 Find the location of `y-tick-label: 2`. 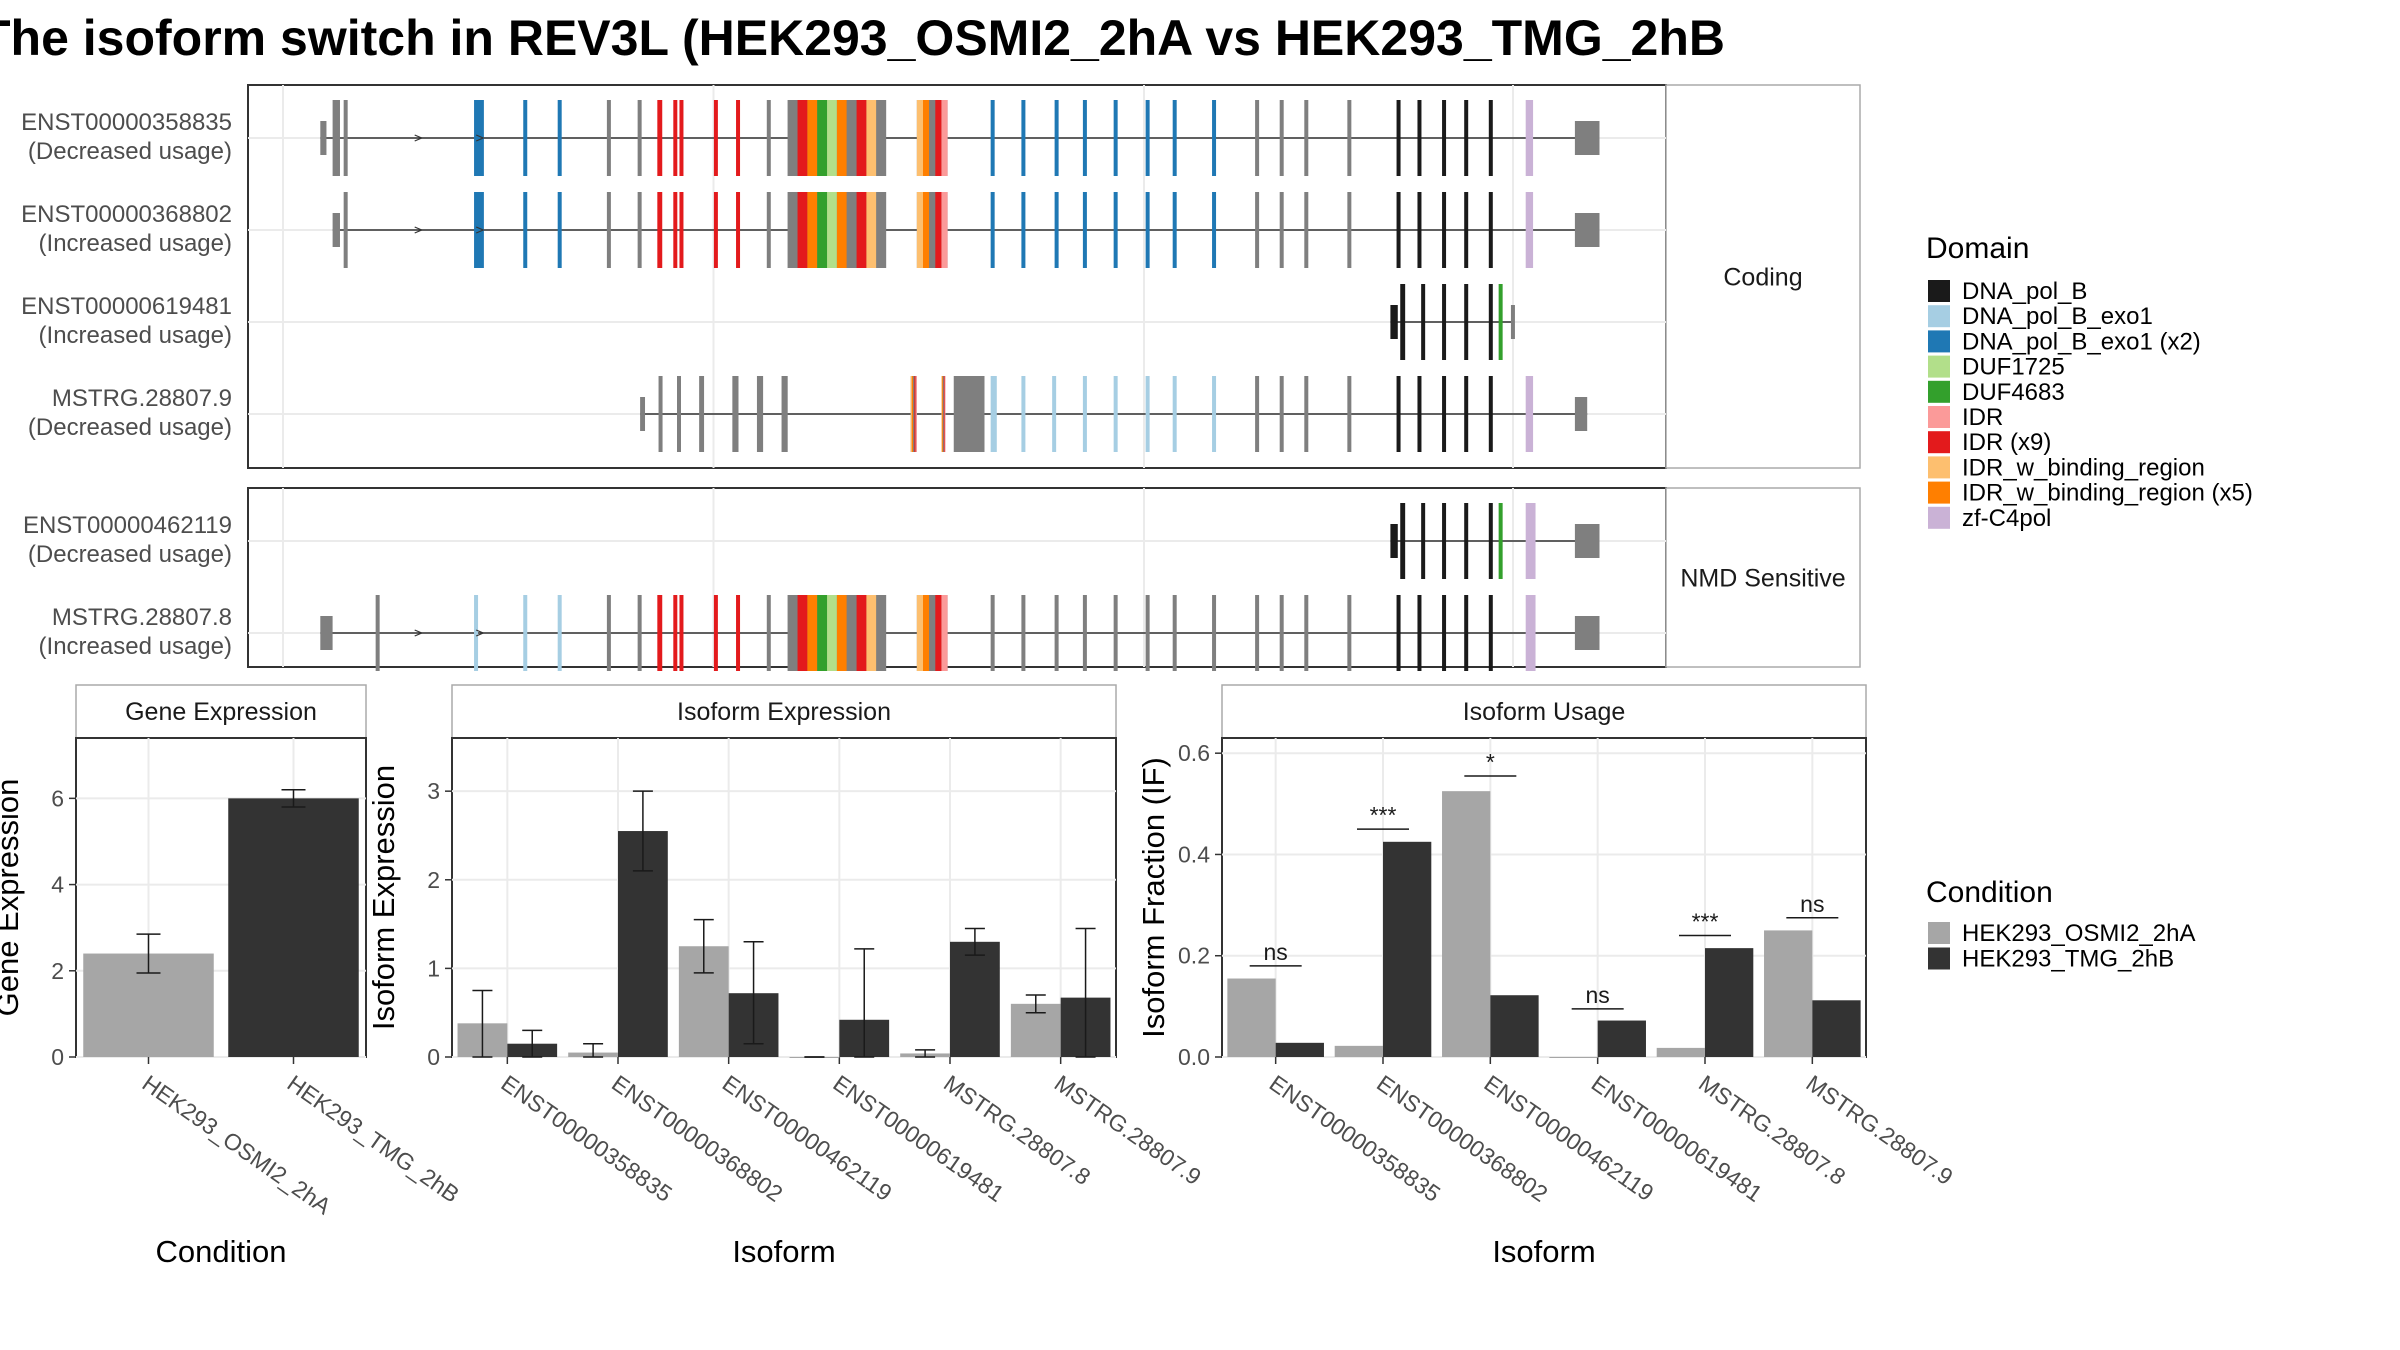

y-tick-label: 2 is located at coordinates (57, 971).